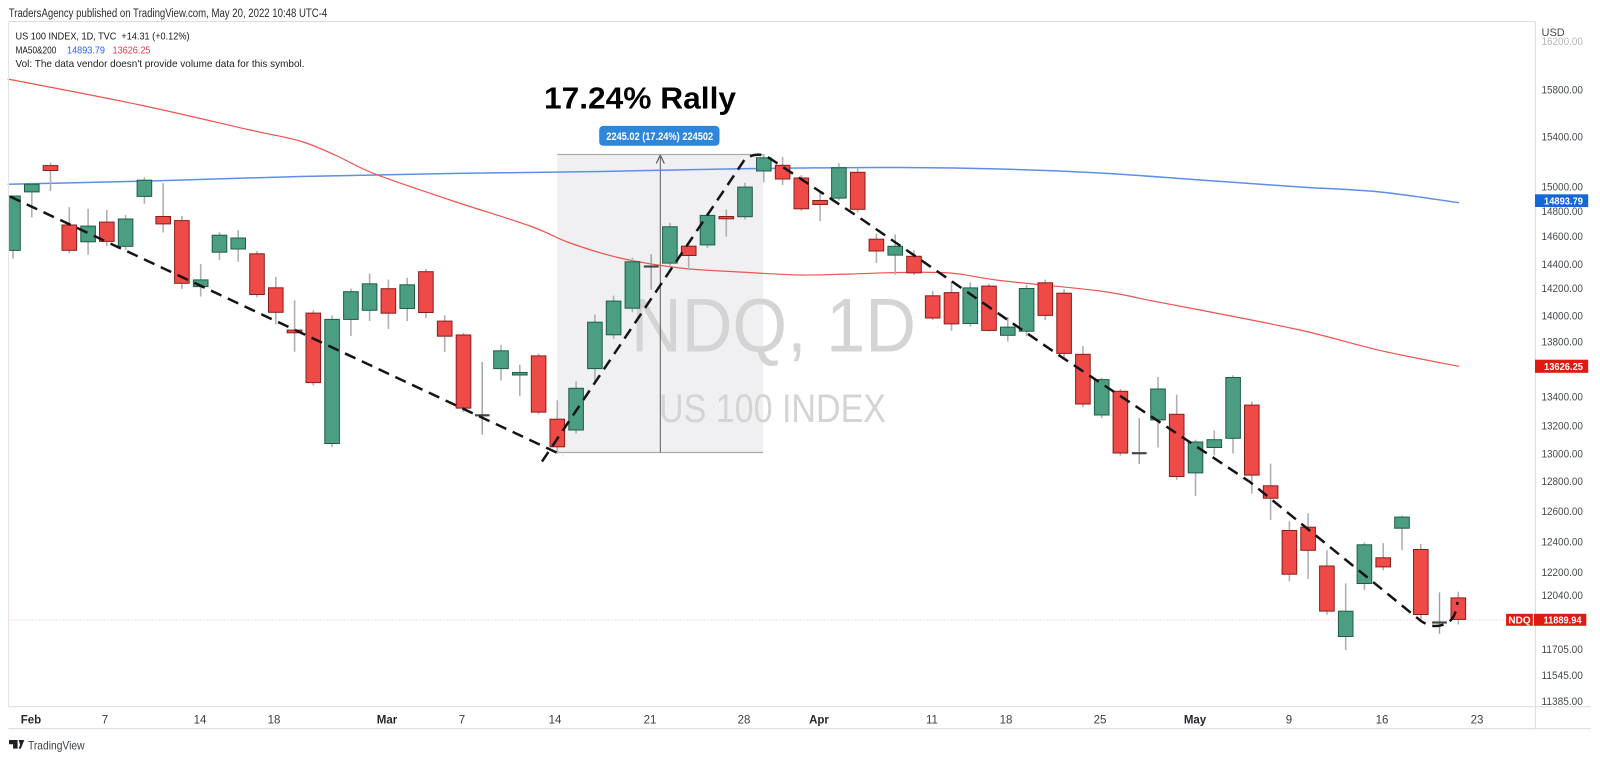 Image resolution: width=1600 pixels, height=759 pixels. I want to click on svg-text: 12400.00, so click(1562, 543).